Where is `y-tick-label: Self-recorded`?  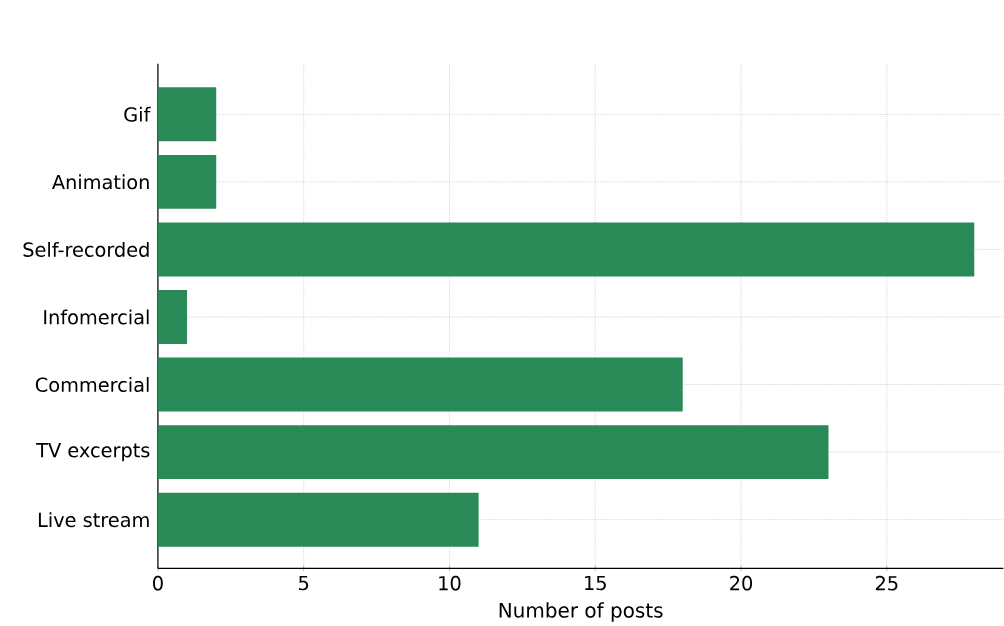 y-tick-label: Self-recorded is located at coordinates (86, 249).